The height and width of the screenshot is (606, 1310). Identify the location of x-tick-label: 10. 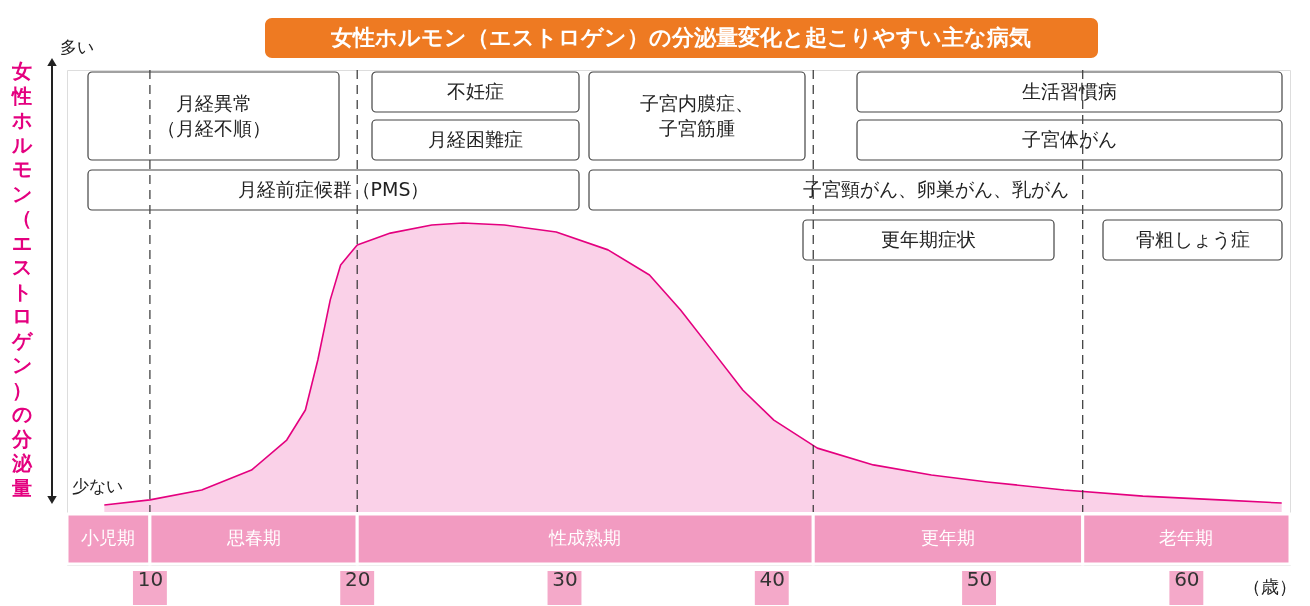
(150, 578).